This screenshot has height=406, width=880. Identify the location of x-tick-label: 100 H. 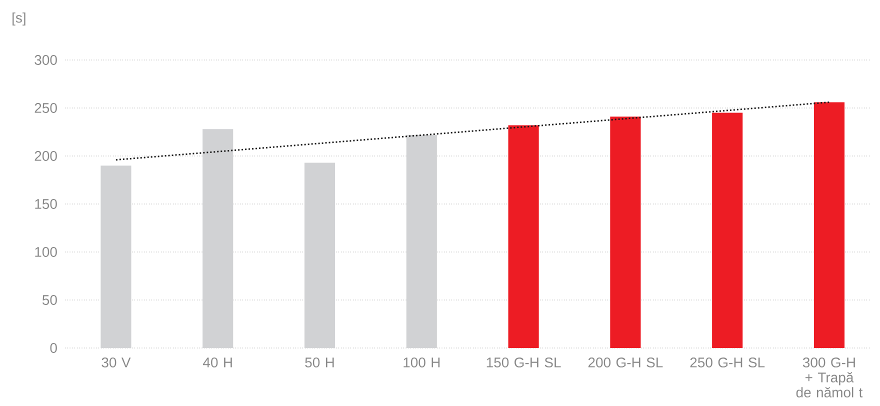
(422, 363).